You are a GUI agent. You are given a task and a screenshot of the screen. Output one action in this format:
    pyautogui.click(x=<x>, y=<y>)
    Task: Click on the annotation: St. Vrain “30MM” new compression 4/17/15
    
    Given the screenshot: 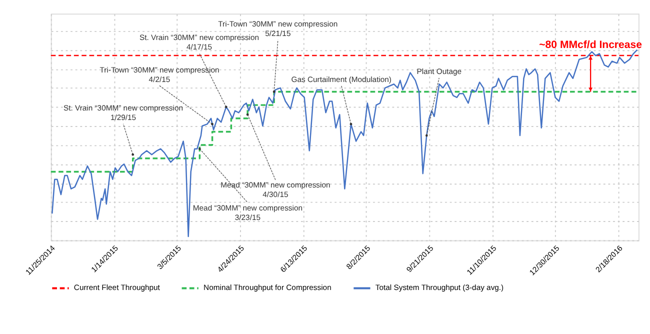 What is the action you would take?
    pyautogui.click(x=200, y=42)
    